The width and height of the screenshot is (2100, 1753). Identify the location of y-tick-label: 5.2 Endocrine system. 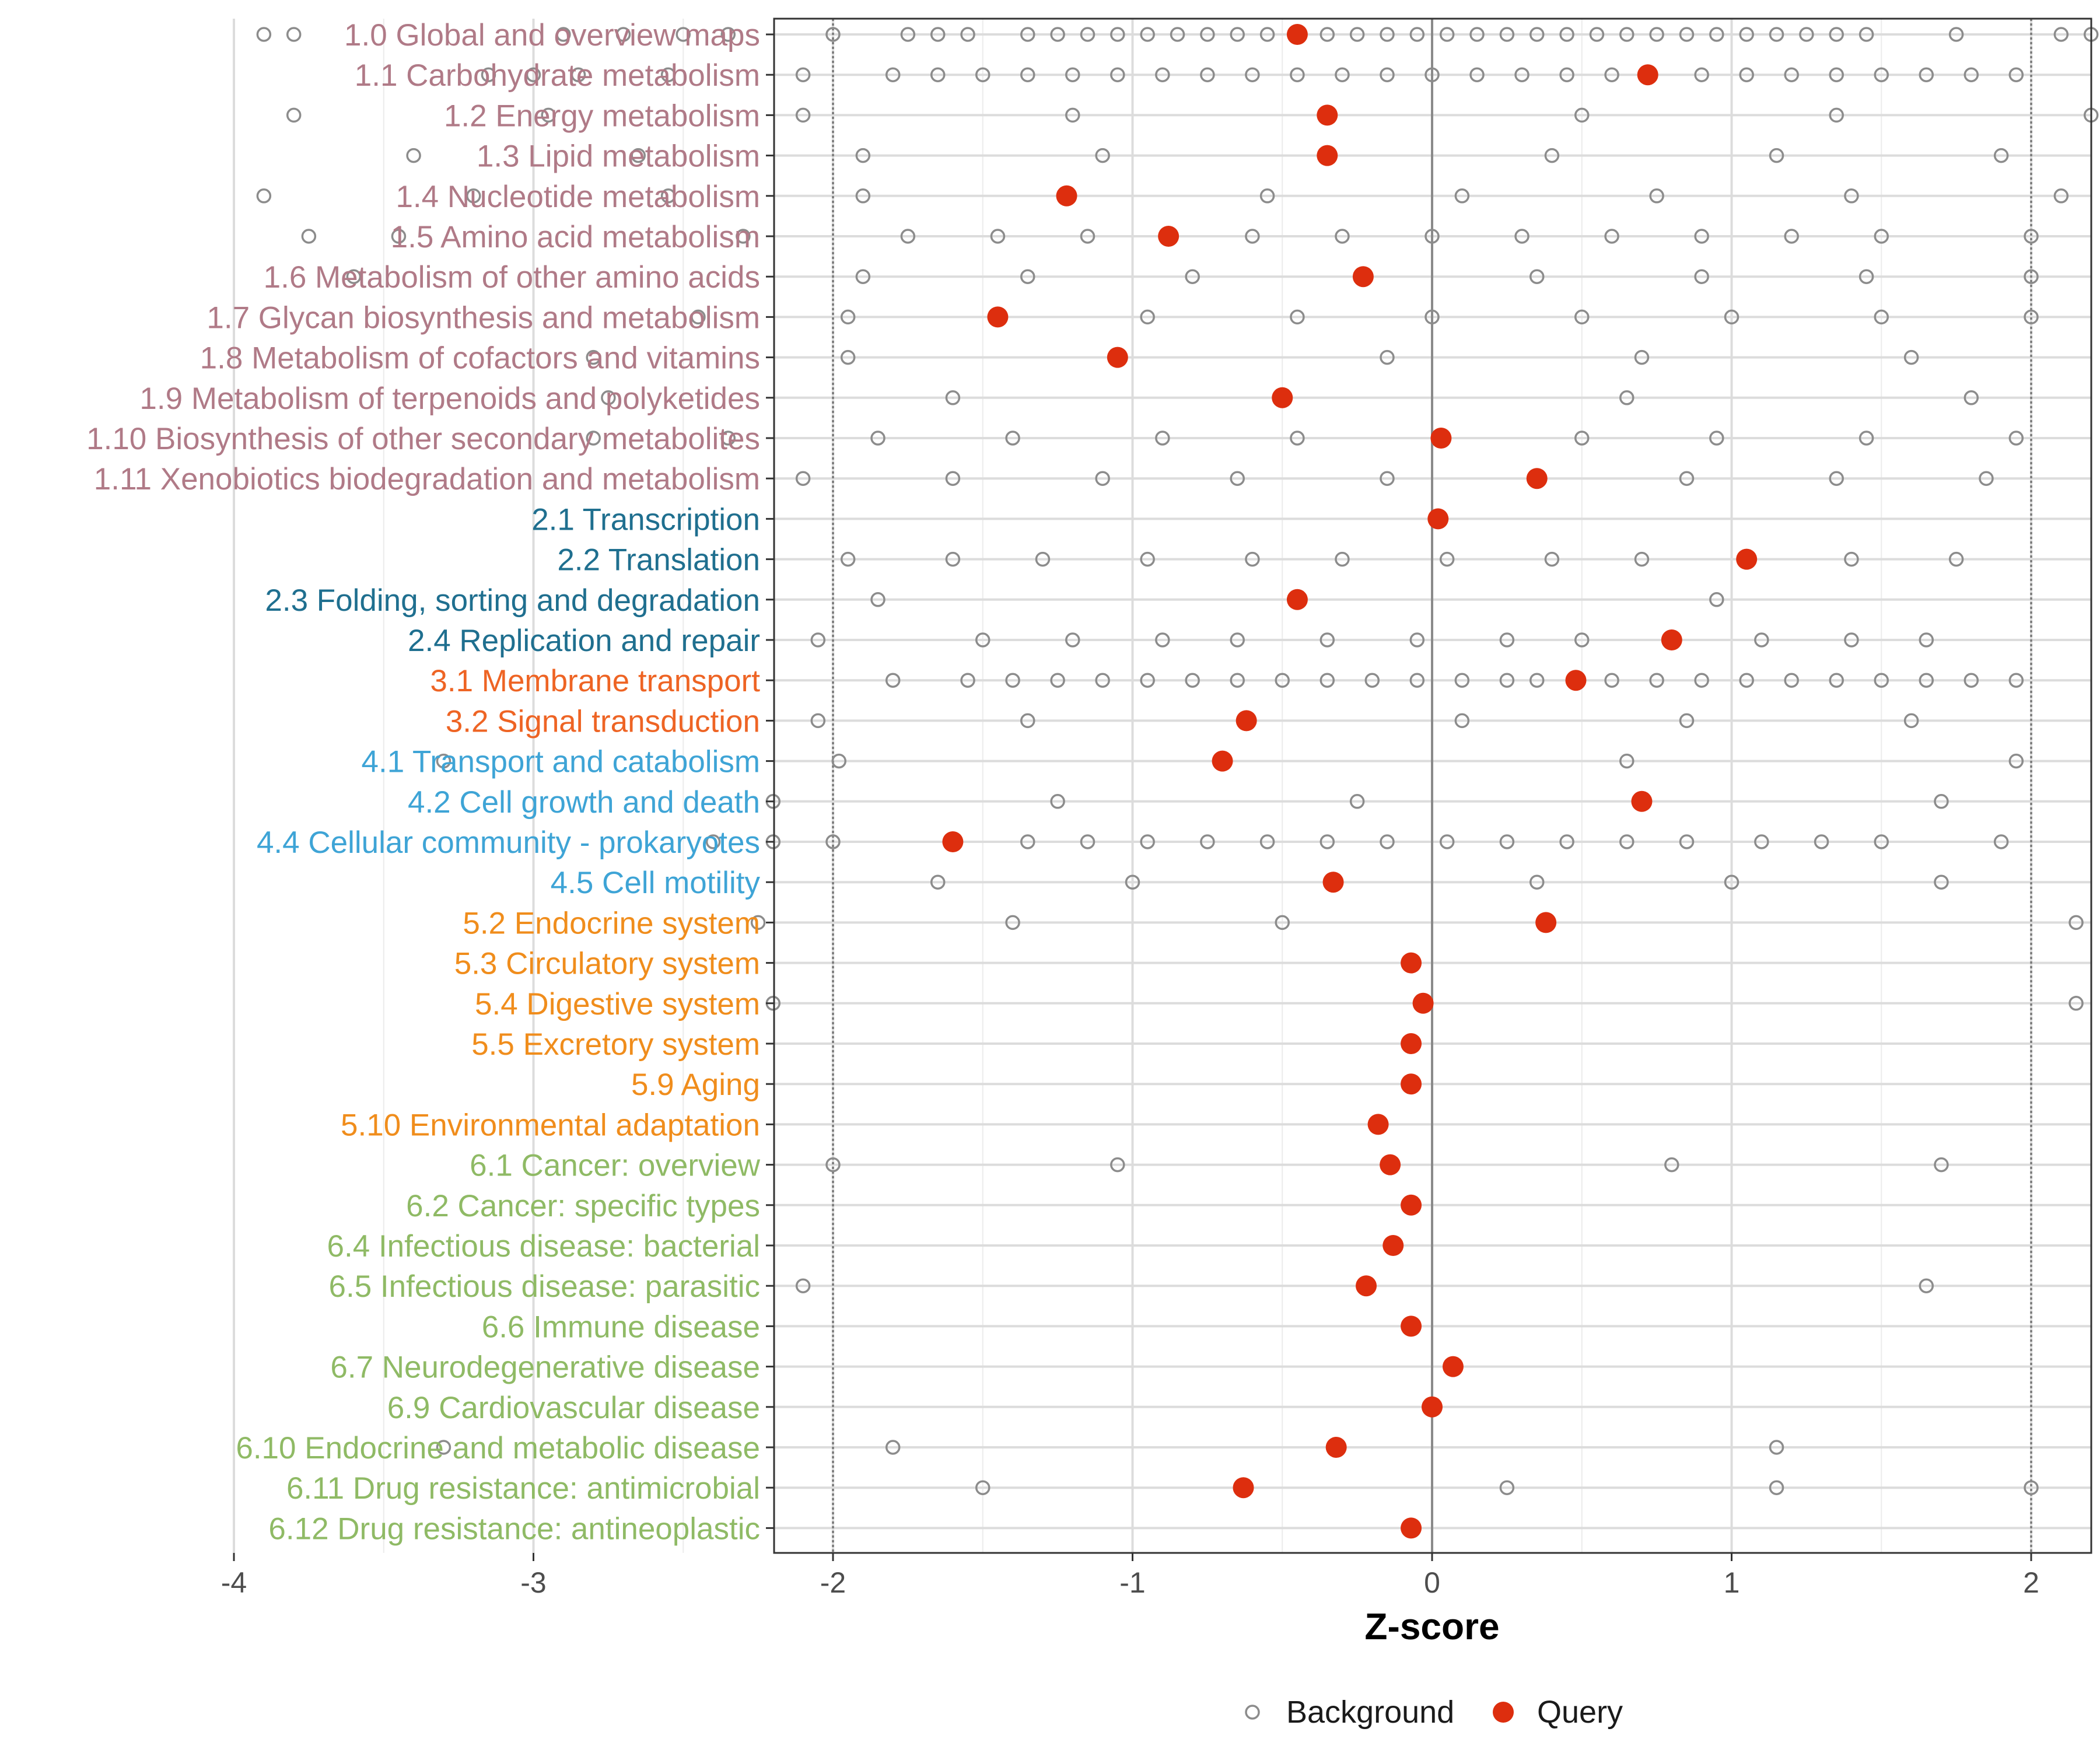
(611, 923).